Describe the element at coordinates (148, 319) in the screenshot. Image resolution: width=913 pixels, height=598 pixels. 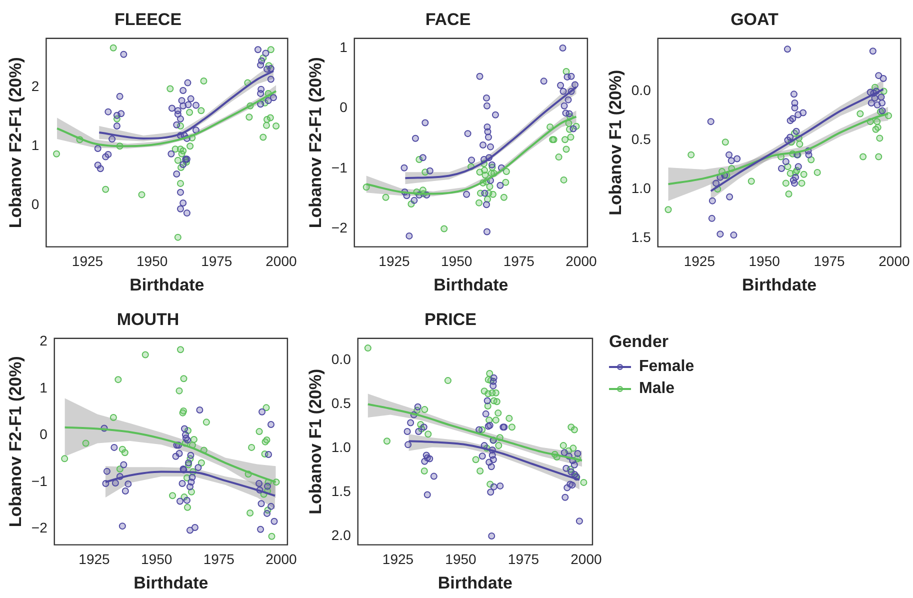
I see `chart-title: MOUTH` at that location.